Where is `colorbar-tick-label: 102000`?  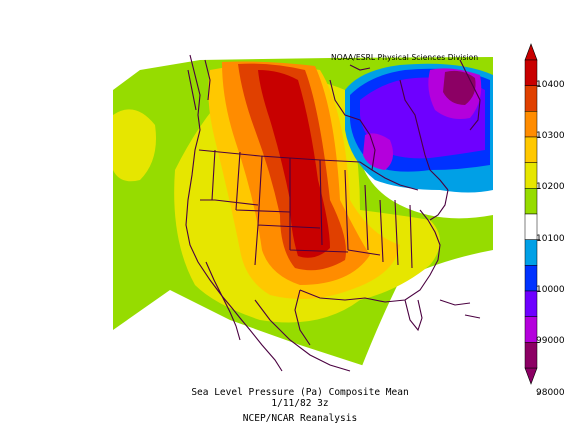
colorbar-tick-label: 102000 is located at coordinates (550, 187).